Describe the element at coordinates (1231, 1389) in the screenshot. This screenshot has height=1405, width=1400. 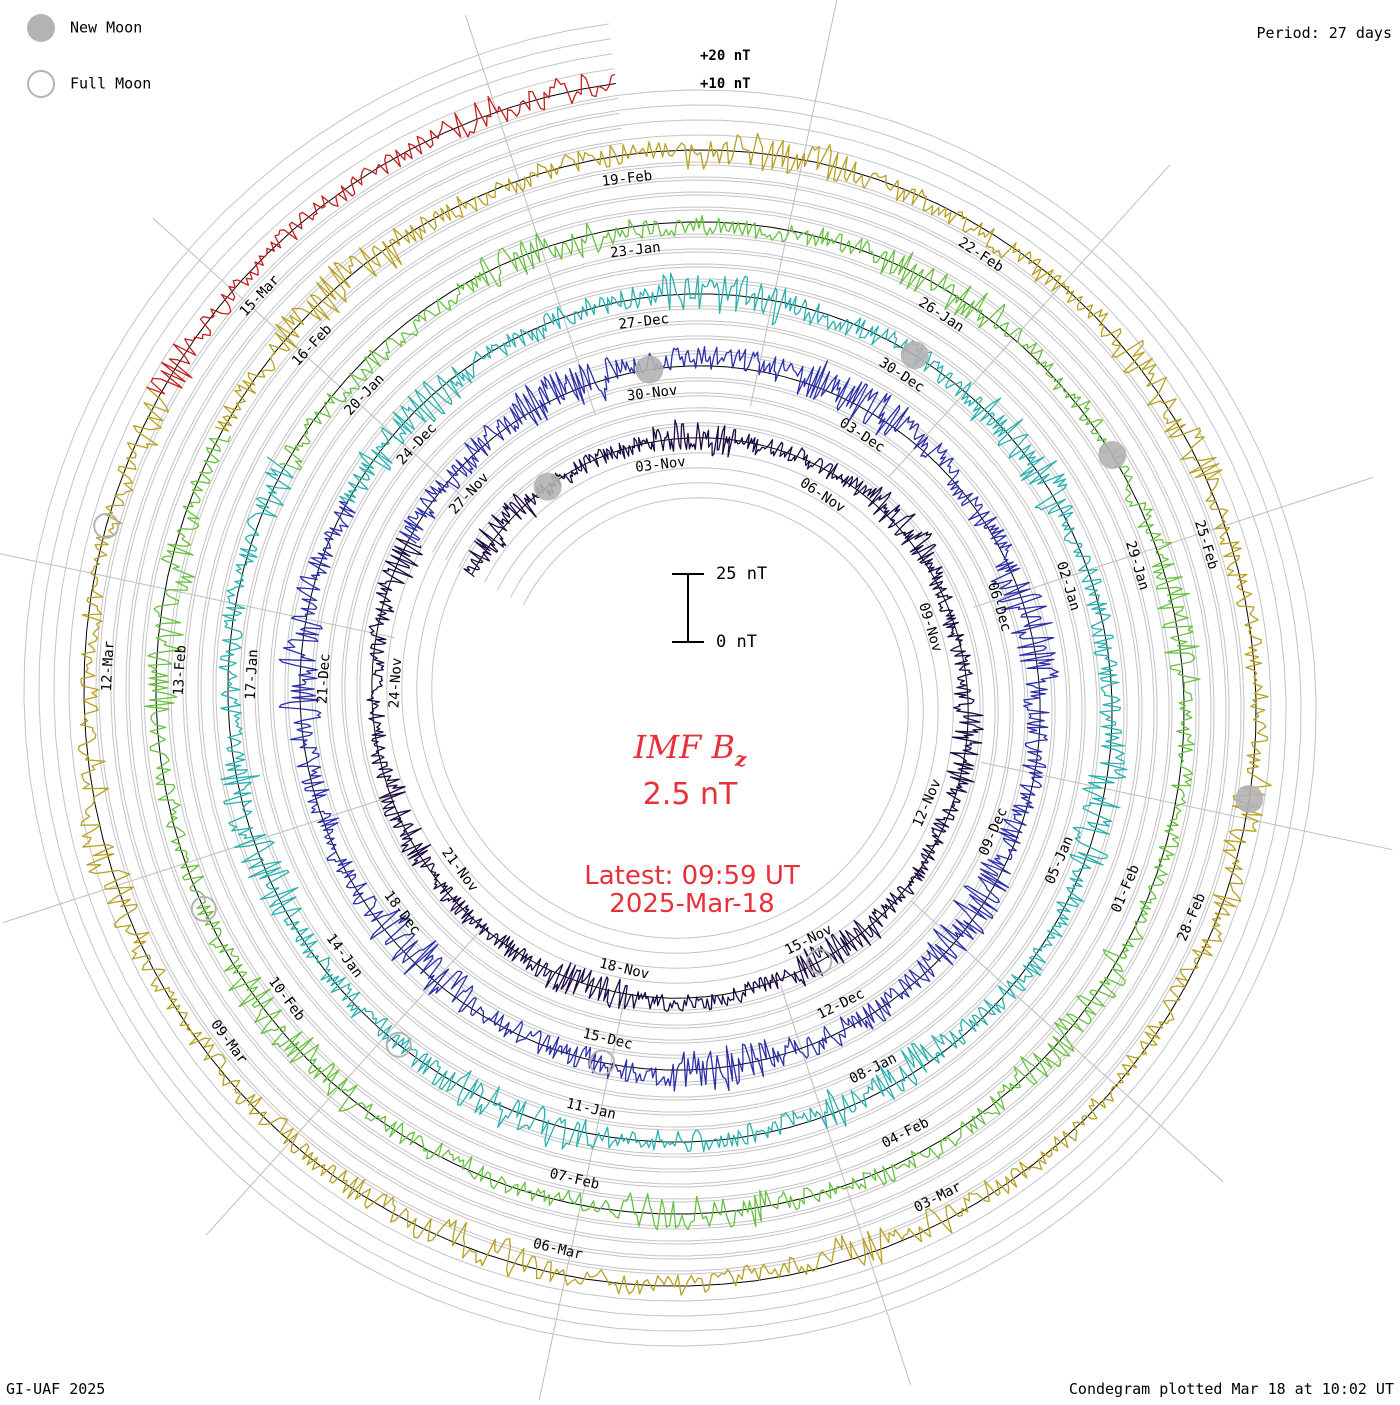
I see `plotted-label: Condegram plotted Mar 18 at 10:02 UT` at that location.